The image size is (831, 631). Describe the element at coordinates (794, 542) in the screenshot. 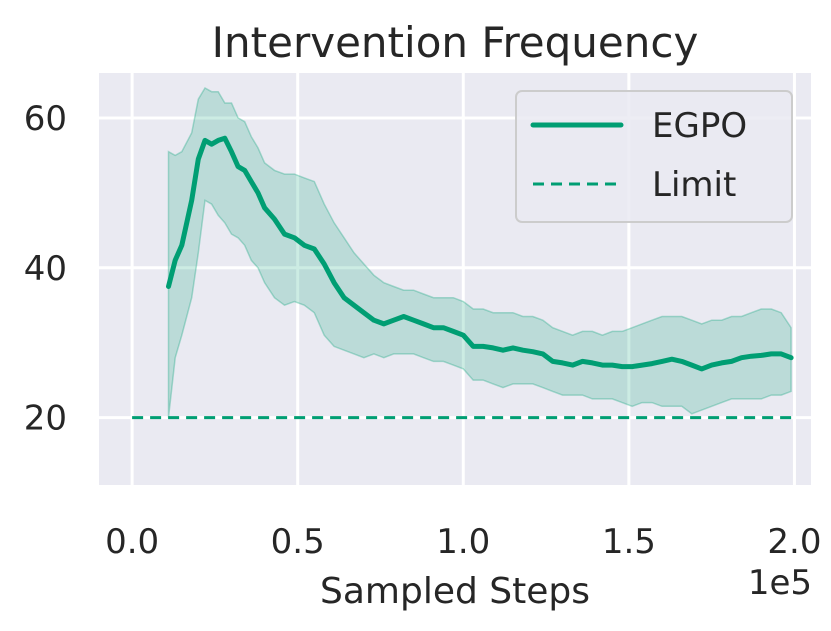

I see `x-tick-label: 2.0` at that location.